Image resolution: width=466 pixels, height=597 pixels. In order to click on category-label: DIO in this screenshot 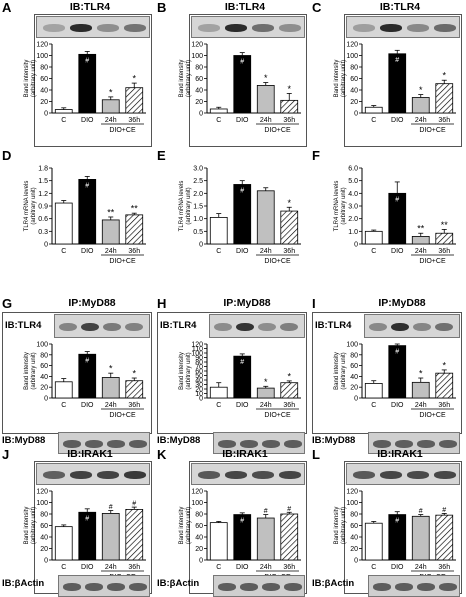, I will do `click(242, 405)`.